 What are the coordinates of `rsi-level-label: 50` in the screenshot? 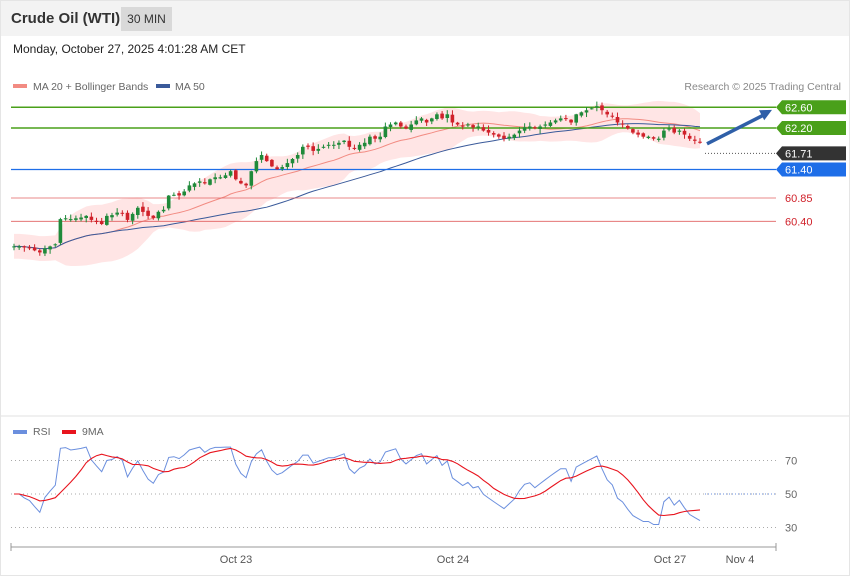 It's located at (791, 495).